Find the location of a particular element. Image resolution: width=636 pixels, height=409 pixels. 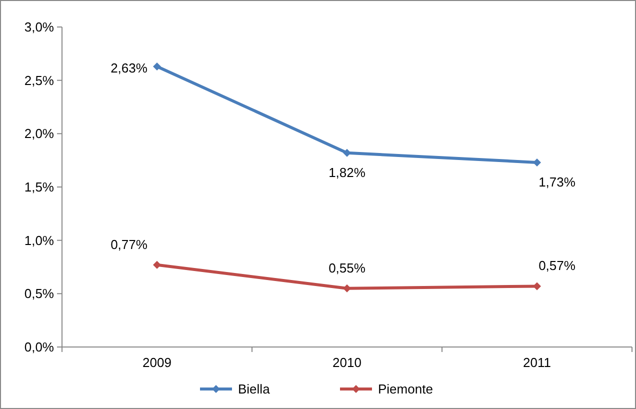

y-tick-label: 1,0% is located at coordinates (39, 240).